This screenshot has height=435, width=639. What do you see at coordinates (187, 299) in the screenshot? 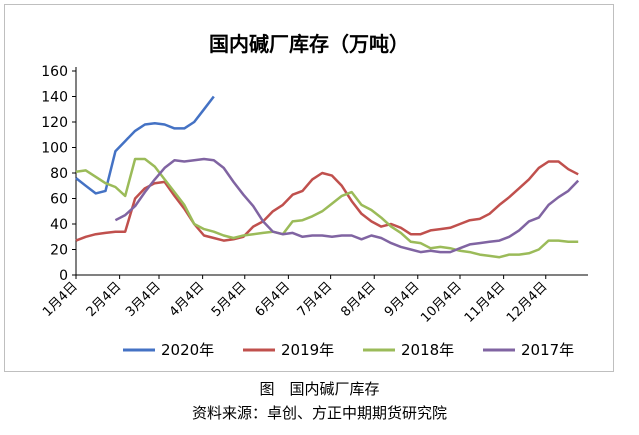
I see `x-tick-label: 4月4日` at bounding box center [187, 299].